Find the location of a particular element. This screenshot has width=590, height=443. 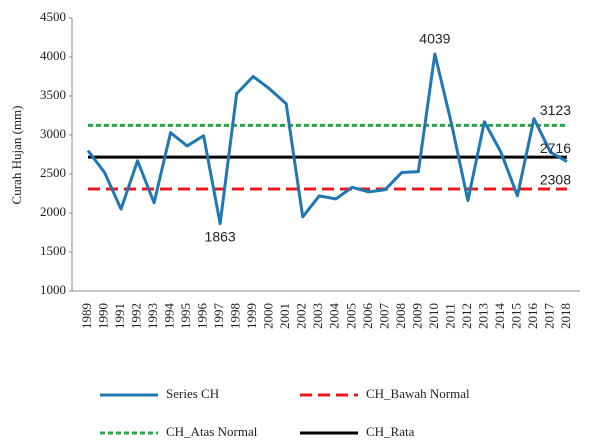

x-tick-label: 2008 is located at coordinates (400, 316).